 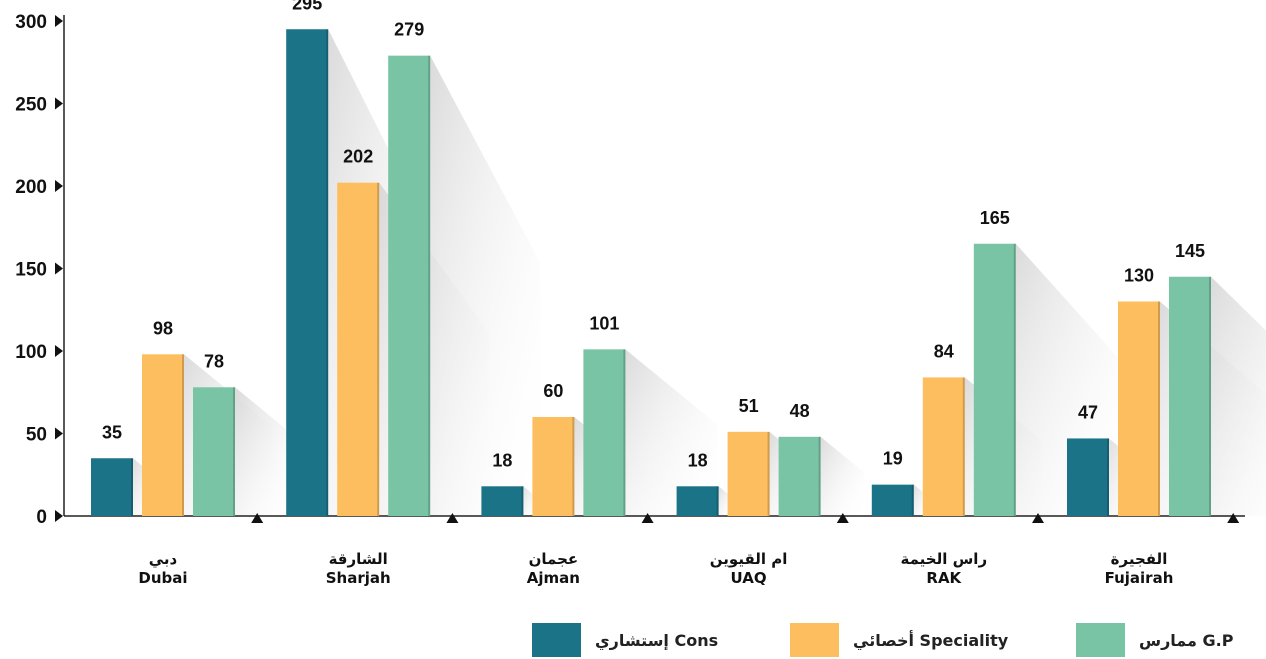 What do you see at coordinates (931, 640) in the screenshot?
I see `legend-label: أخصائي Speciality` at bounding box center [931, 640].